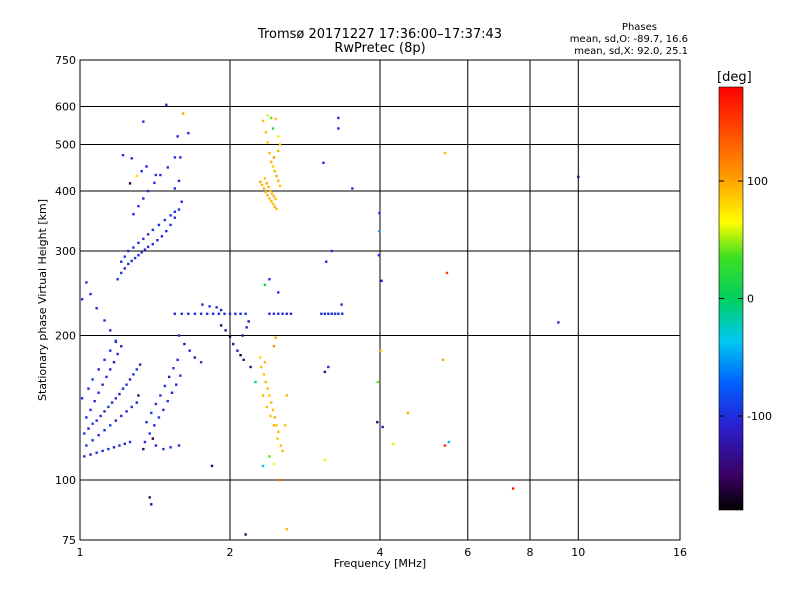  I want to click on y-tick-label: 600, so click(65, 107).